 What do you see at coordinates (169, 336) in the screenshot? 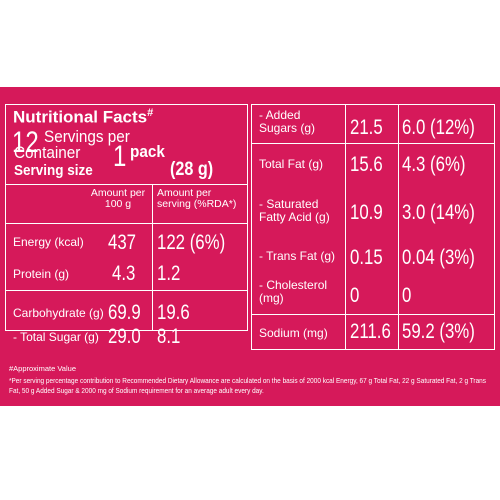
I see `row-sugar-perserving: 8.1` at bounding box center [169, 336].